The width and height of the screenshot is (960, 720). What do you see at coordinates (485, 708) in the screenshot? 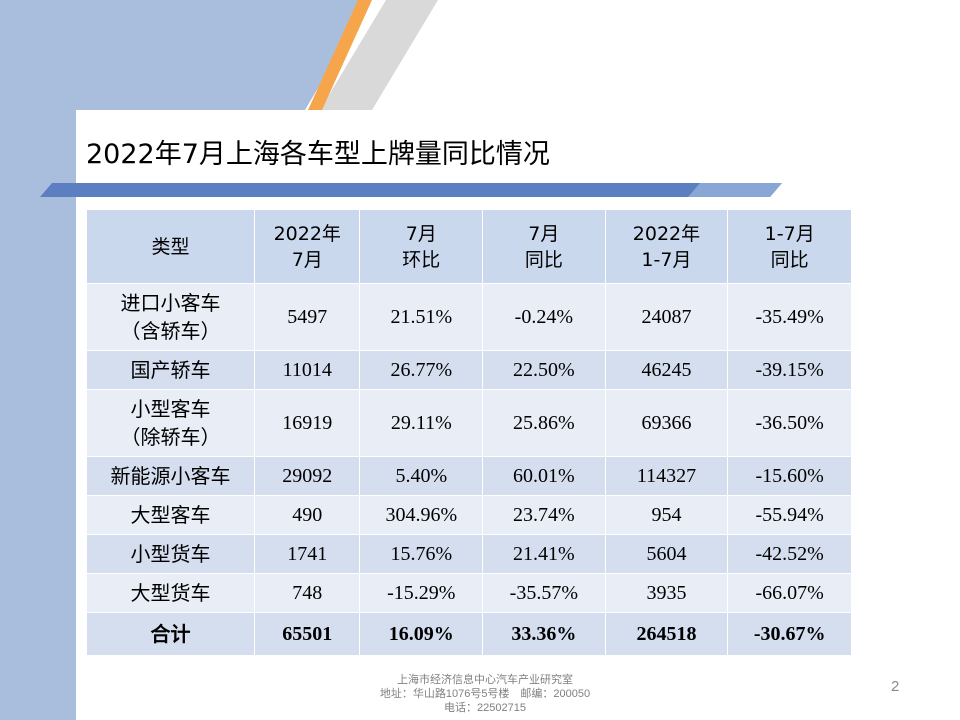
I see `footer-phone: 电话：22502715` at bounding box center [485, 708].